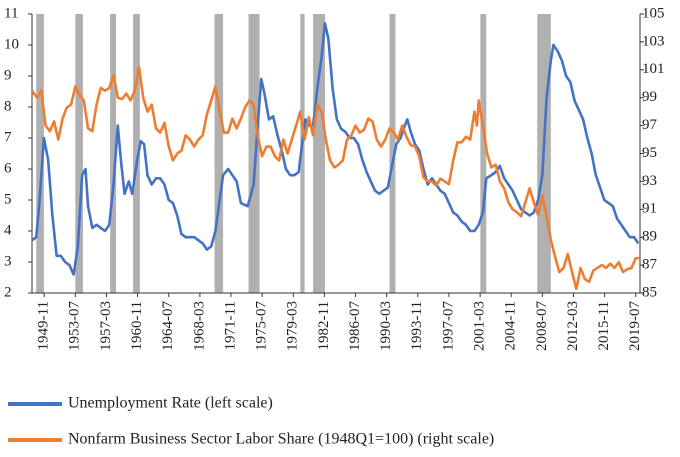  I want to click on y-tick-label: 10, so click(11, 44).